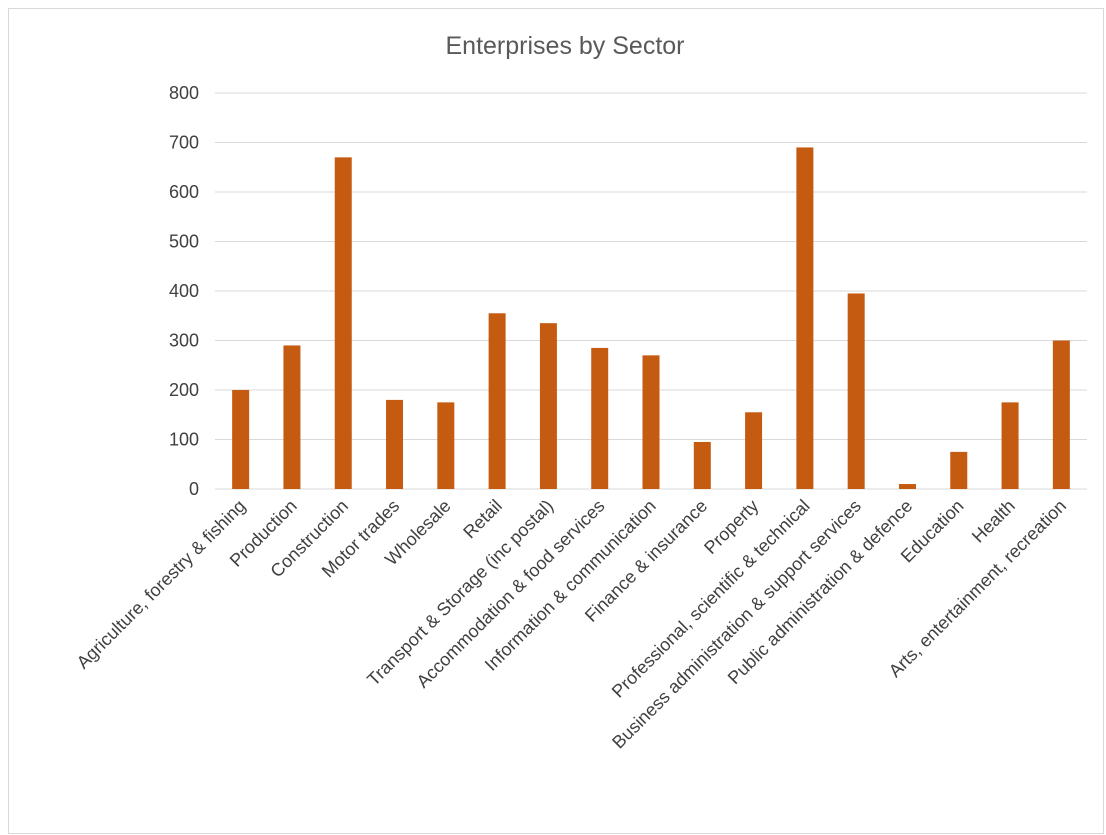  What do you see at coordinates (993, 521) in the screenshot?
I see `x-category-label: Health` at bounding box center [993, 521].